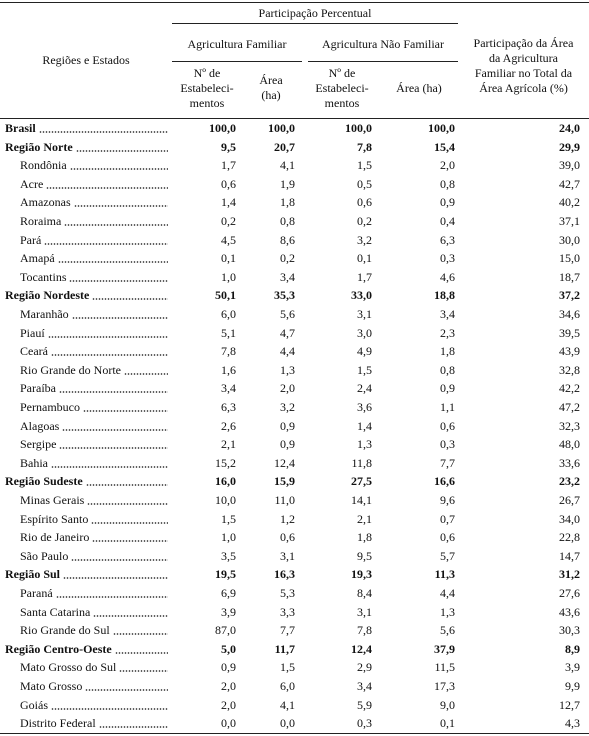 This screenshot has height=736, width=589. What do you see at coordinates (37, 258) in the screenshot?
I see `row-label-text: Amapá` at bounding box center [37, 258].